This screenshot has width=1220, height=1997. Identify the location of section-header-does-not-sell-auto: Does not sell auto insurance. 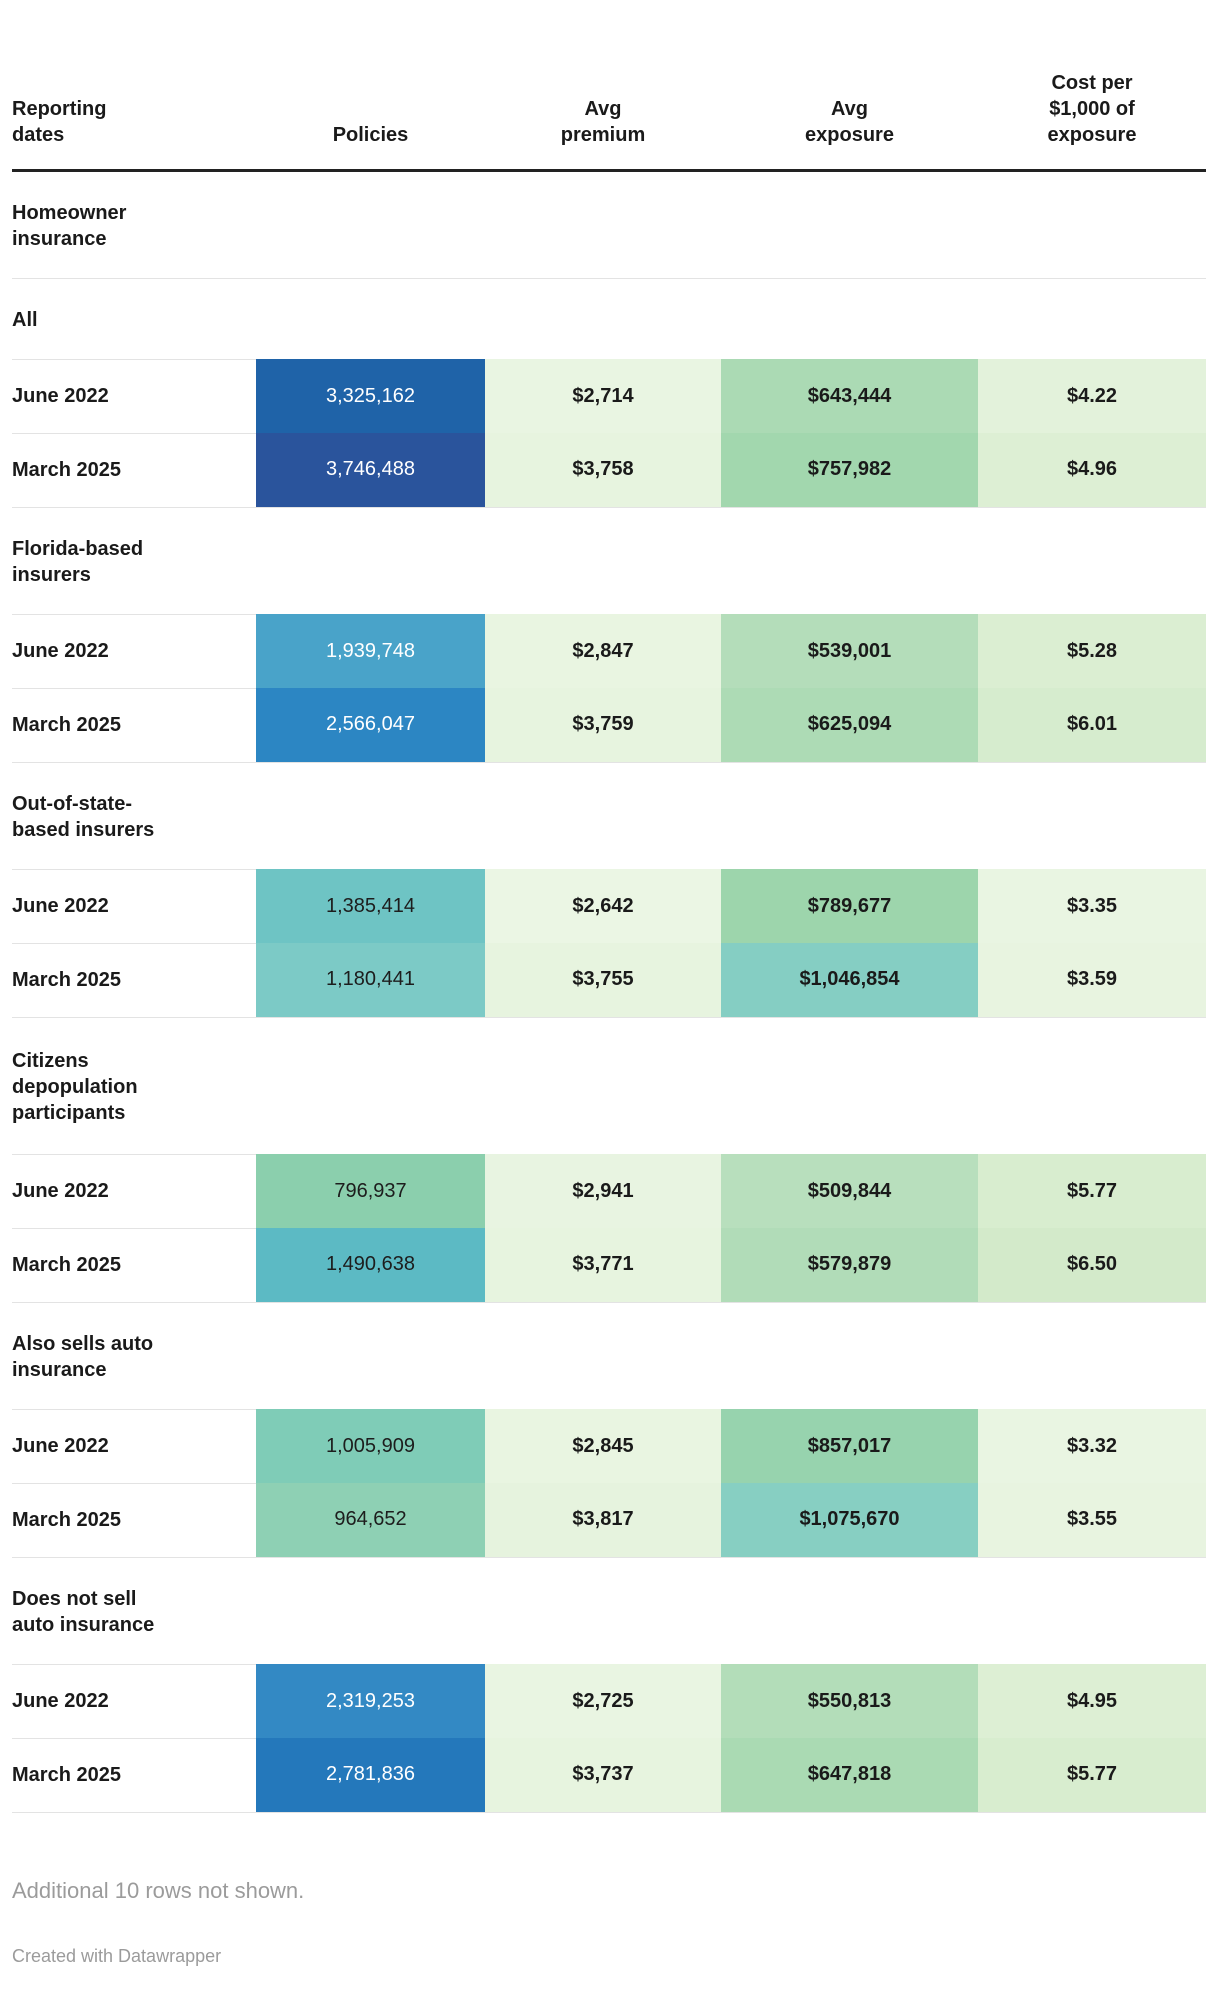
(609, 1610).